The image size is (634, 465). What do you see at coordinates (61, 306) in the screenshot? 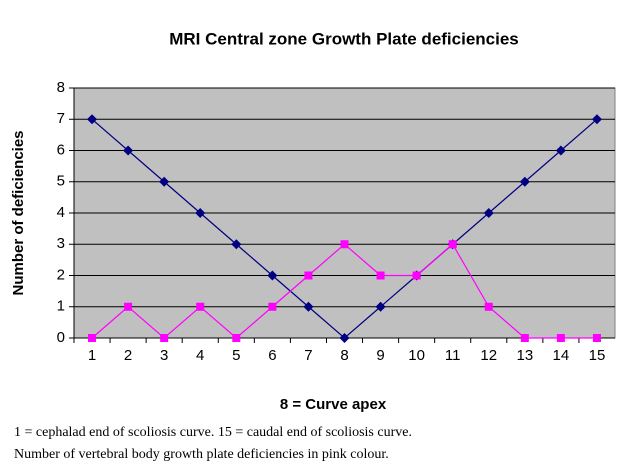
I see `y-tick-label: 1` at bounding box center [61, 306].